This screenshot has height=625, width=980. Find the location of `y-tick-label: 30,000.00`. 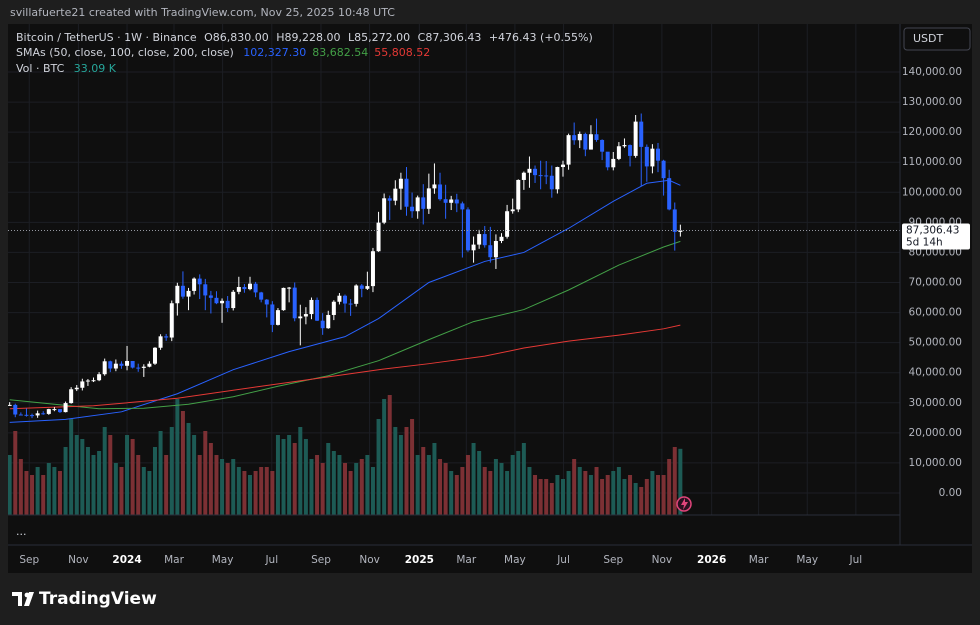

y-tick-label: 30,000.00 is located at coordinates (935, 403).